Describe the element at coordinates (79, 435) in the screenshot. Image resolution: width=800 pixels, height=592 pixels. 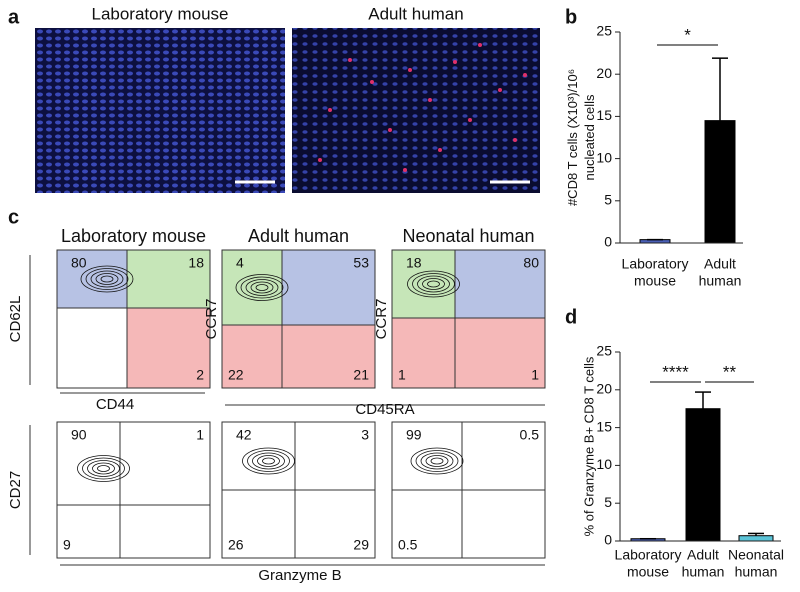
I see `quadrant-value: 90` at that location.